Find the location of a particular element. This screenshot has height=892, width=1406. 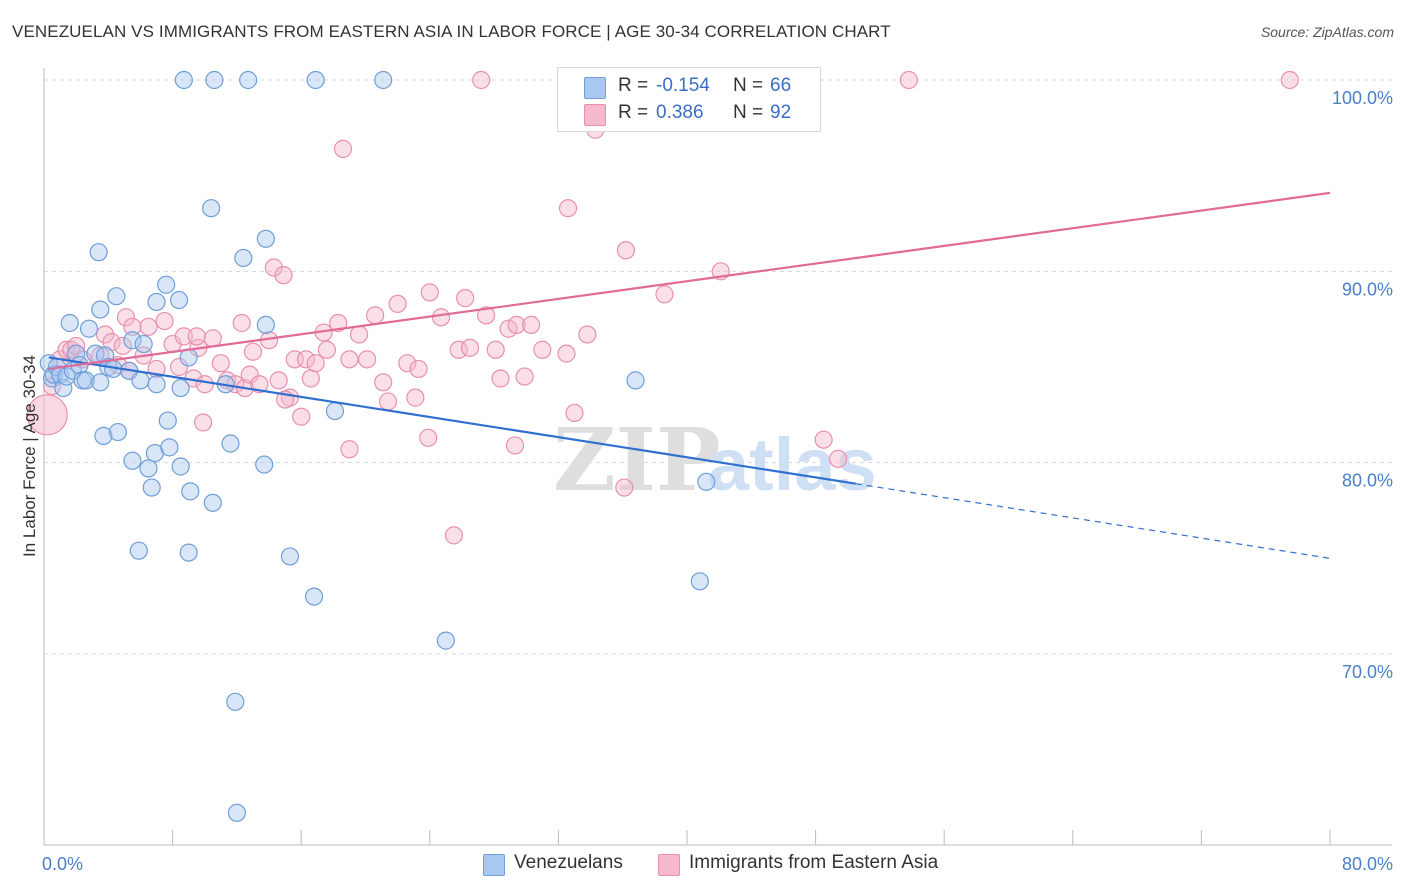

legend-swatch-blue is located at coordinates (595, 88).